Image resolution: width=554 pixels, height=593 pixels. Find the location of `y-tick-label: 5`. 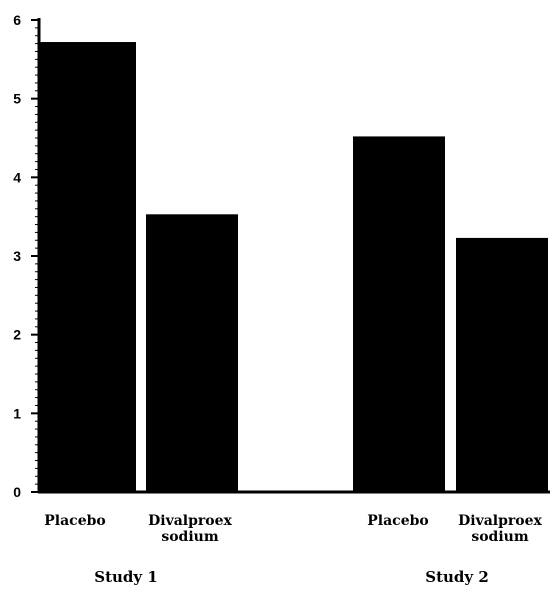

y-tick-label: 5 is located at coordinates (17, 99).